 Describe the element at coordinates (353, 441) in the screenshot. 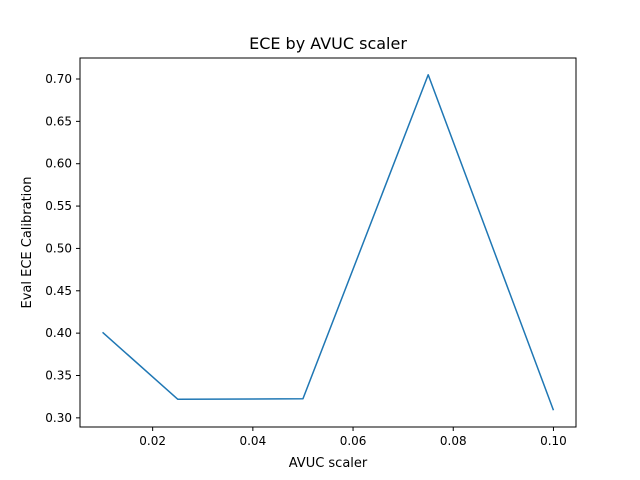

I see `x-tick-label: 0.06` at that location.